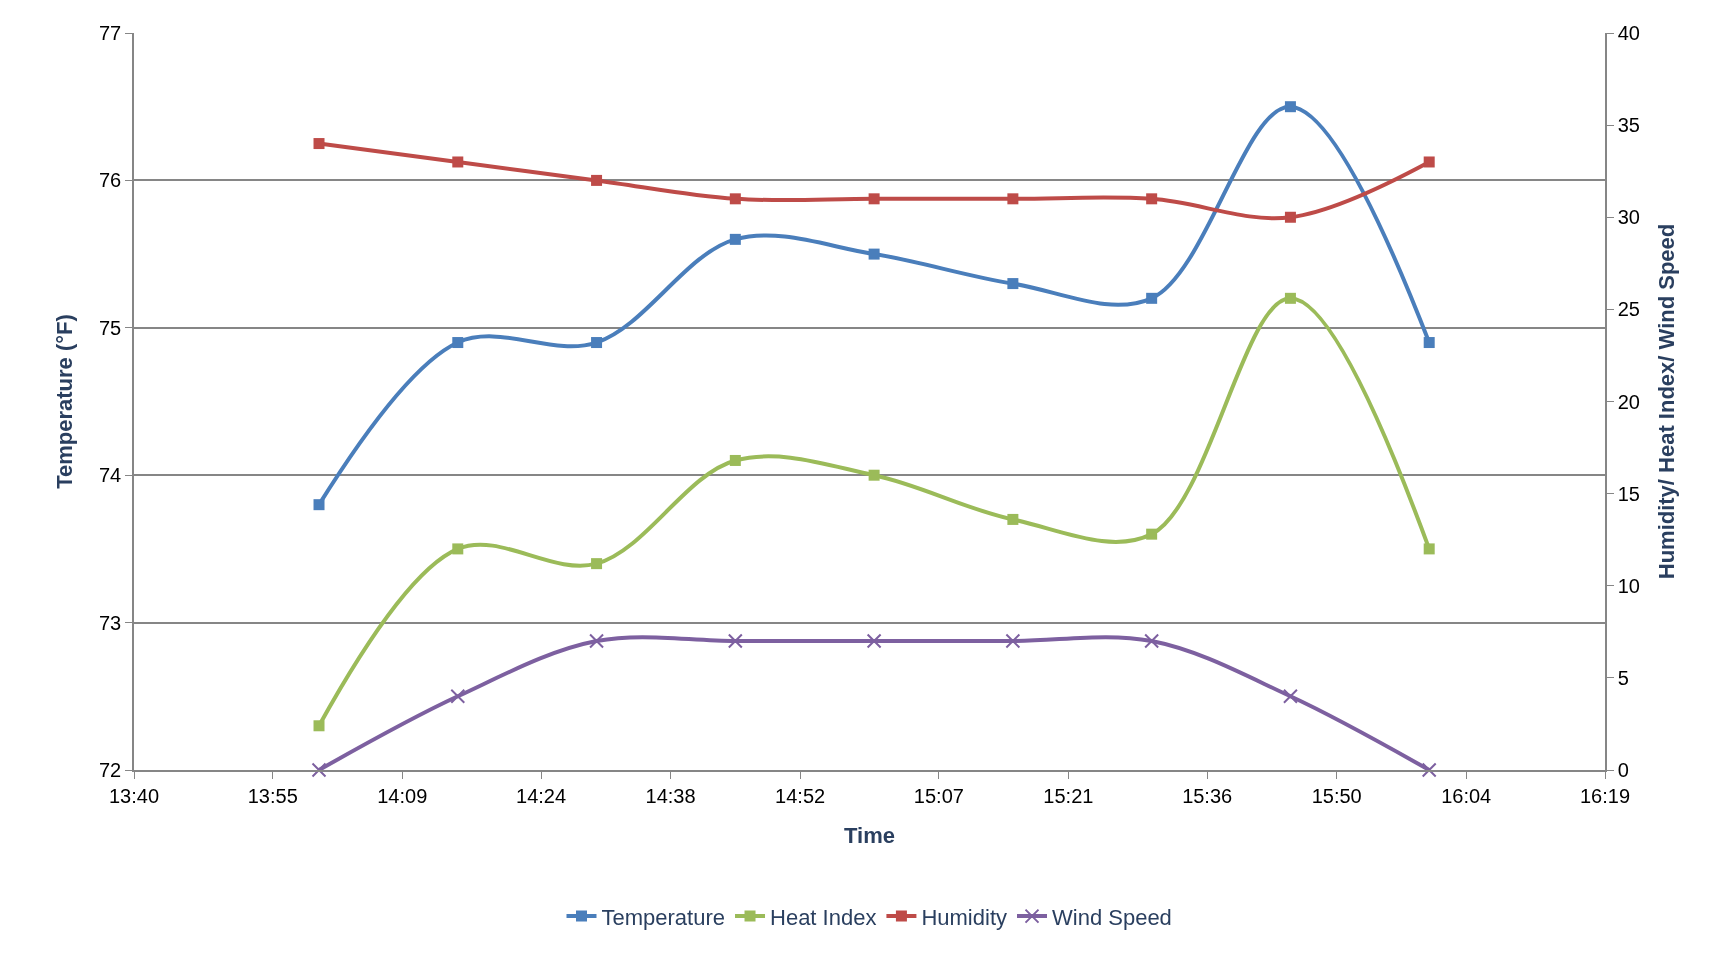 The width and height of the screenshot is (1732, 960). What do you see at coordinates (110, 180) in the screenshot?
I see `y-tick-label: 76` at bounding box center [110, 180].